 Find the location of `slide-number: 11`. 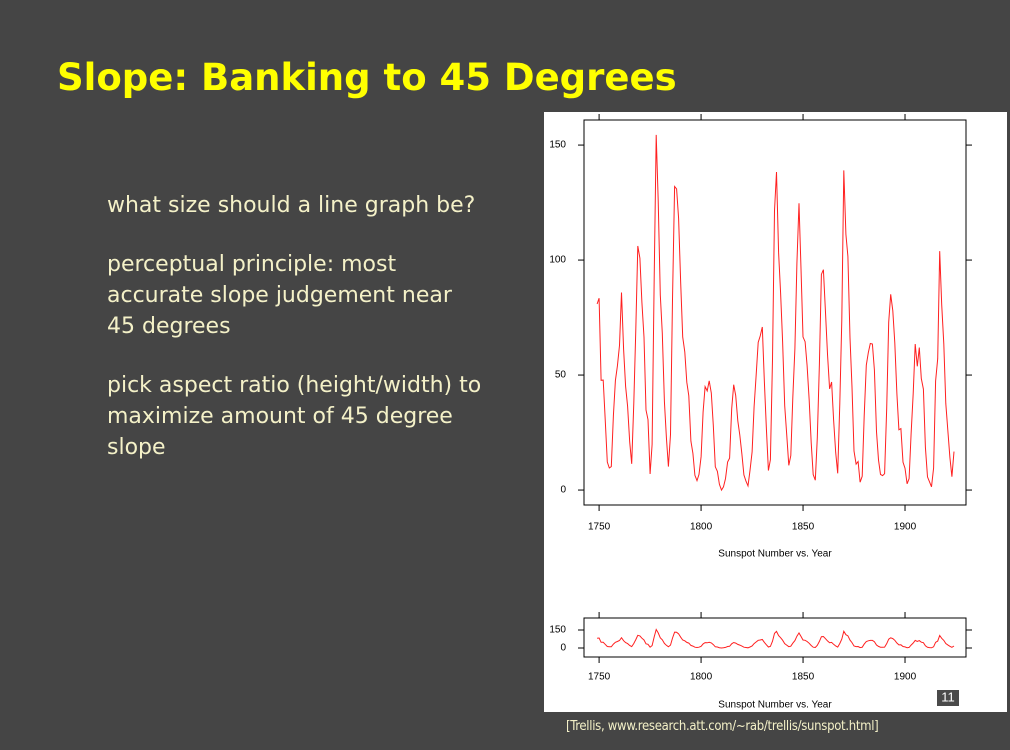

slide-number: 11 is located at coordinates (948, 696).